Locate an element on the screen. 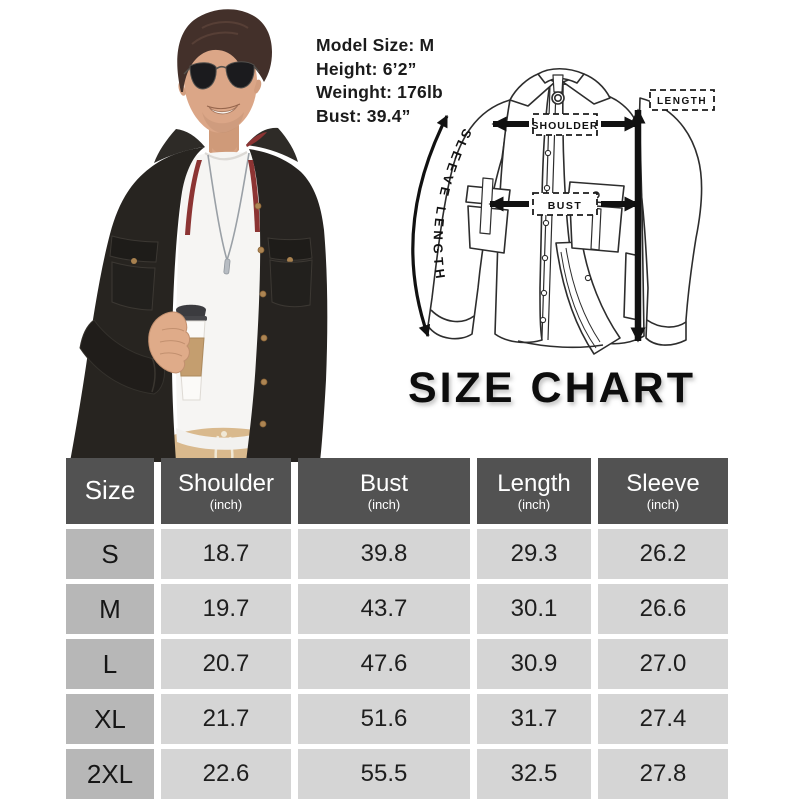  cell-size: XL is located at coordinates (110, 719).